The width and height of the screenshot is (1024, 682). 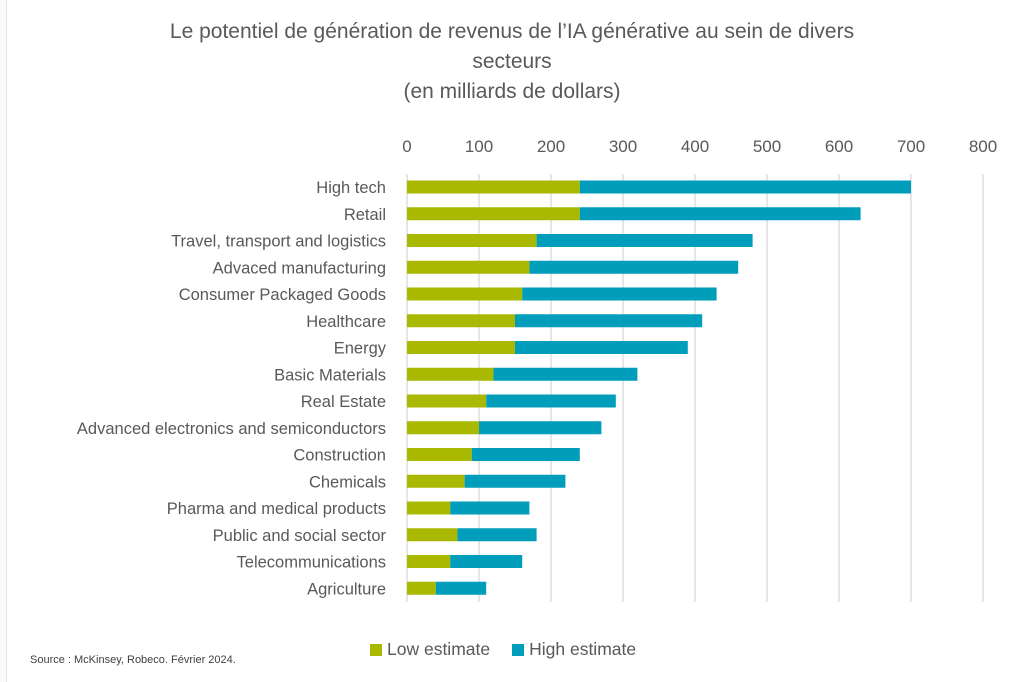 I want to click on chart-title-line-2: secteurs, so click(x=512, y=61).